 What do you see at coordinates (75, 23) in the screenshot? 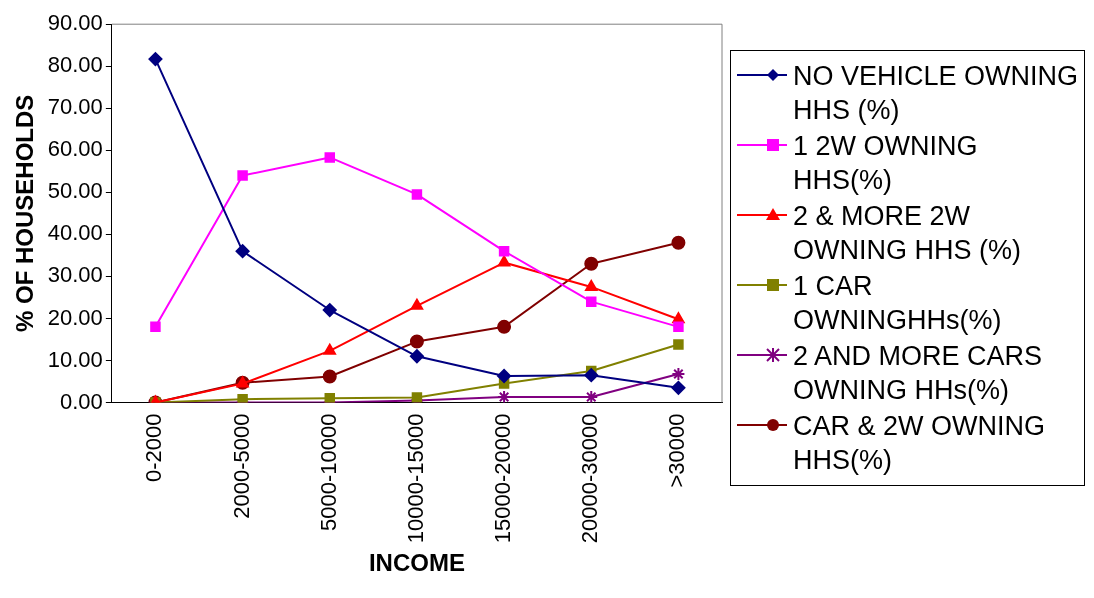
I see `y-tick-label: 90.00` at bounding box center [75, 23].